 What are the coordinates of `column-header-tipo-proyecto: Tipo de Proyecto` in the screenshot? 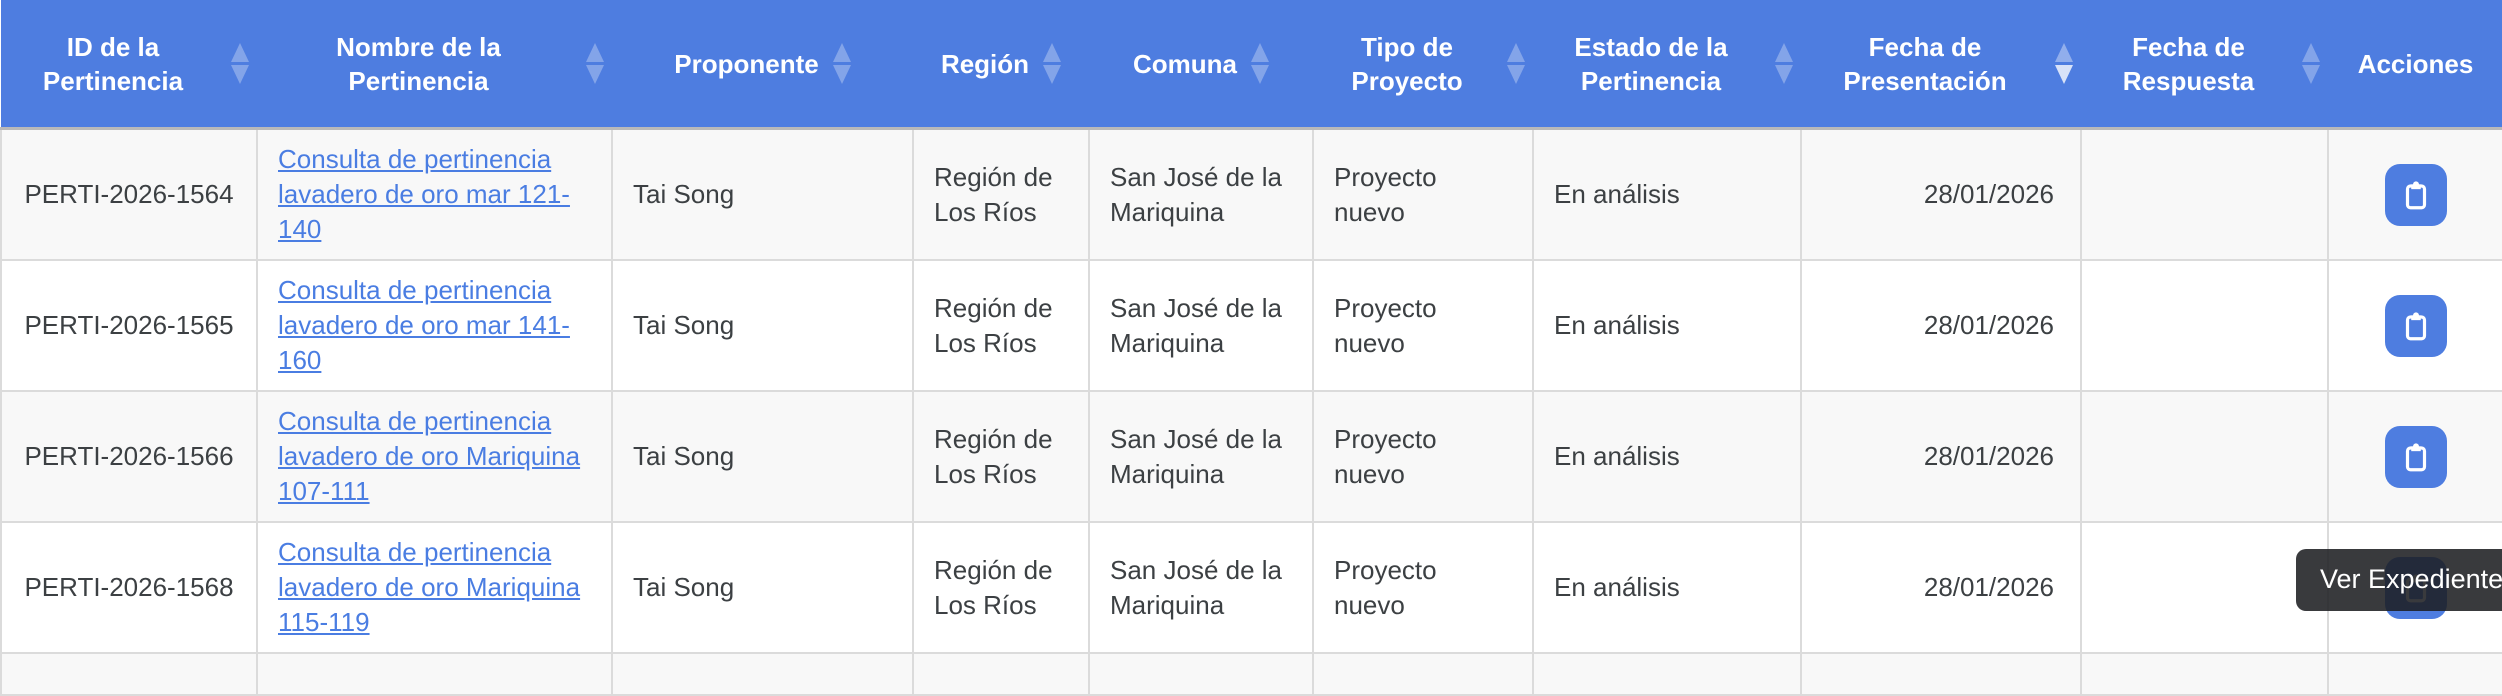 It's located at (1423, 65).